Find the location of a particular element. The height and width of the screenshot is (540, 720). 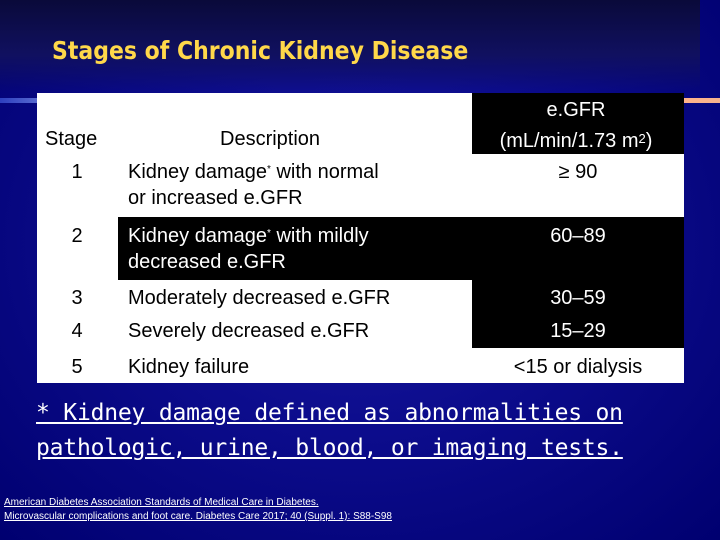

row-3-egfr: 30–59 is located at coordinates (578, 298).